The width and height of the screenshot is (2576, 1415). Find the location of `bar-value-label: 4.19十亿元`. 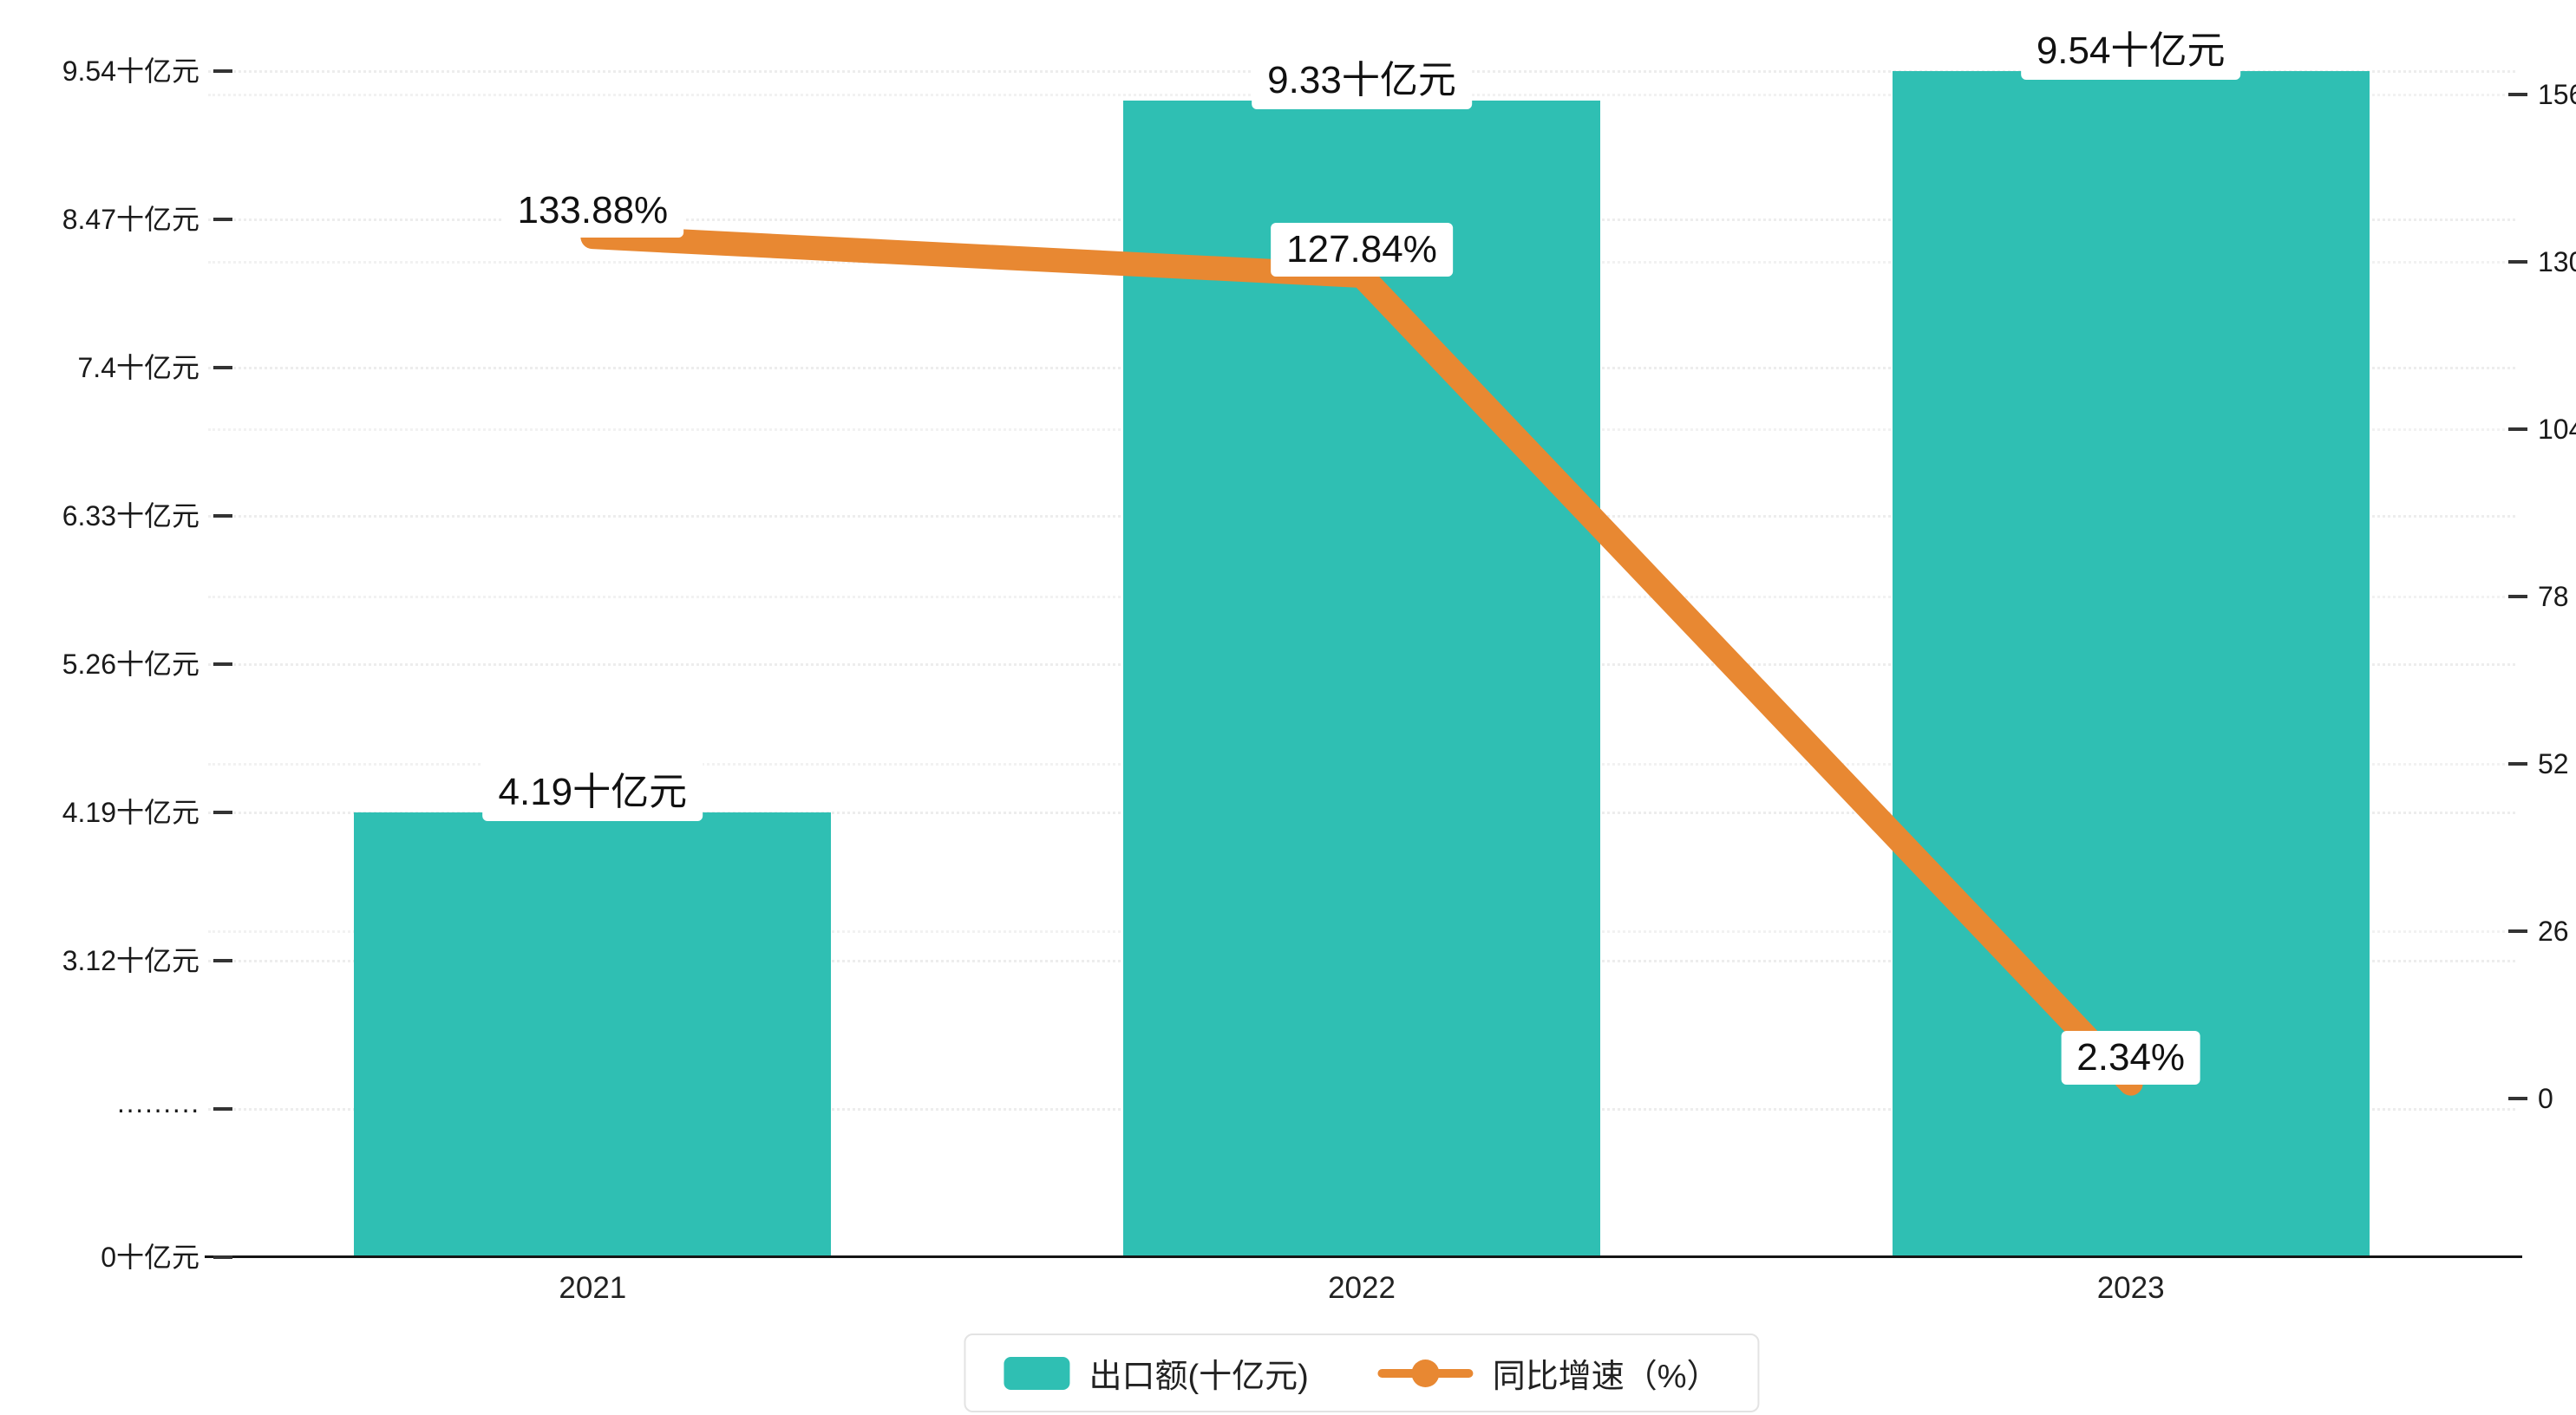

bar-value-label: 4.19十亿元 is located at coordinates (592, 788).